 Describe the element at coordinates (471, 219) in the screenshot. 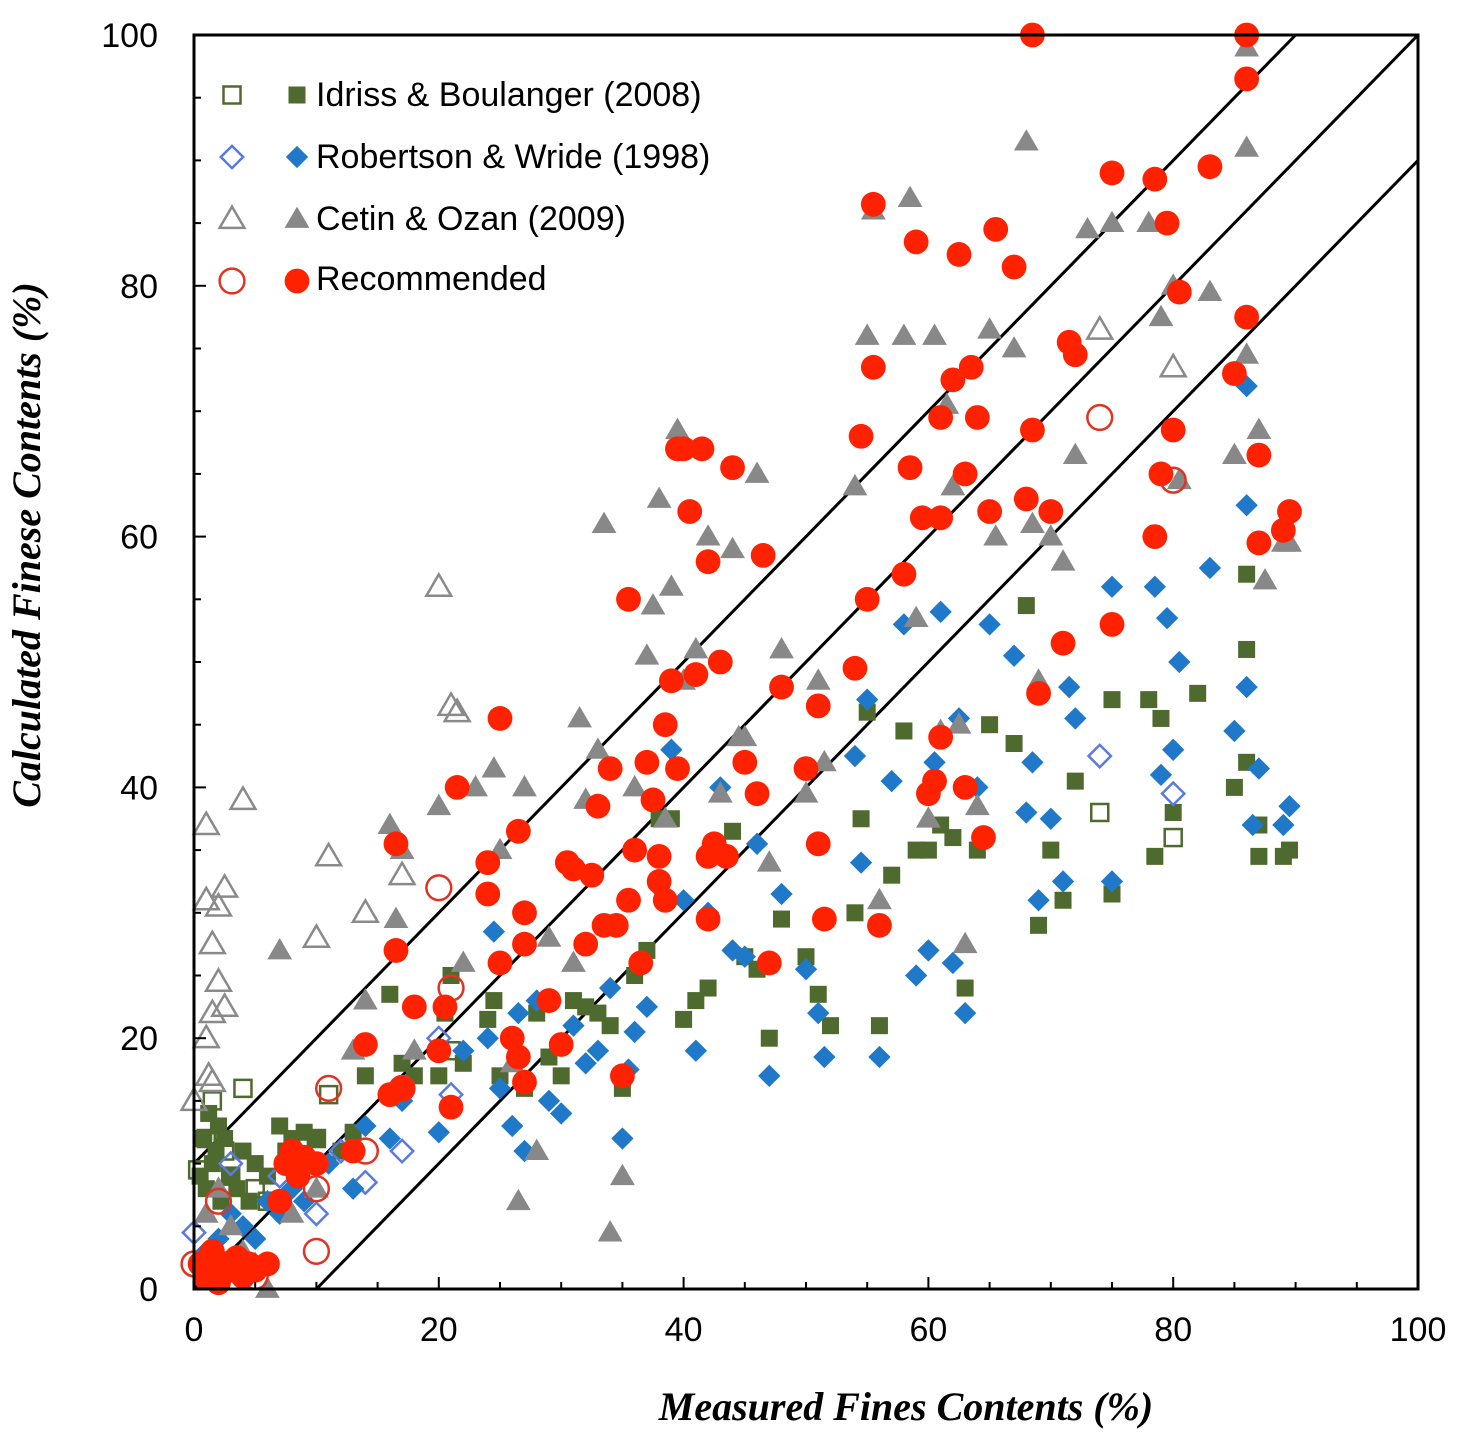

I see `legend-label-cetin: Cetin & Ozan (2009)` at that location.